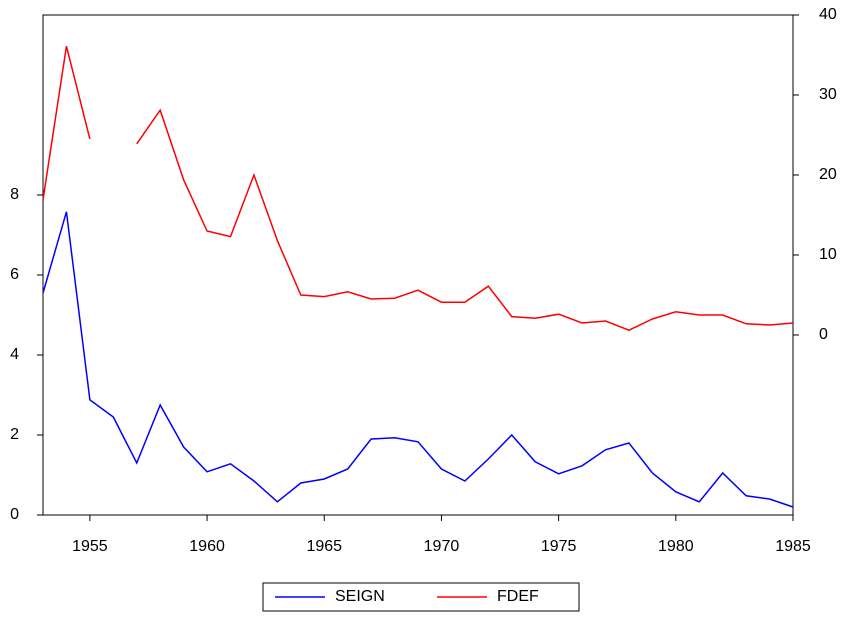  Describe the element at coordinates (793, 546) in the screenshot. I see `x-tick-label: 1985` at that location.